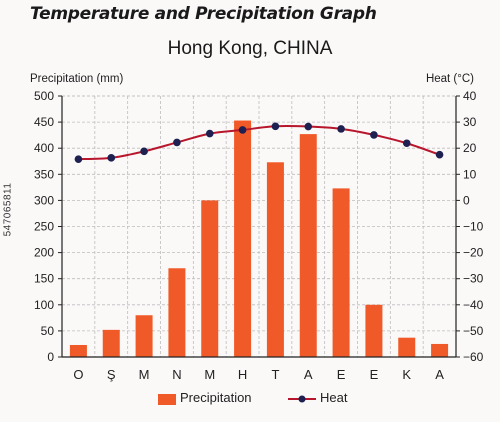  I want to click on y-tick-label: 50, so click(48, 331).